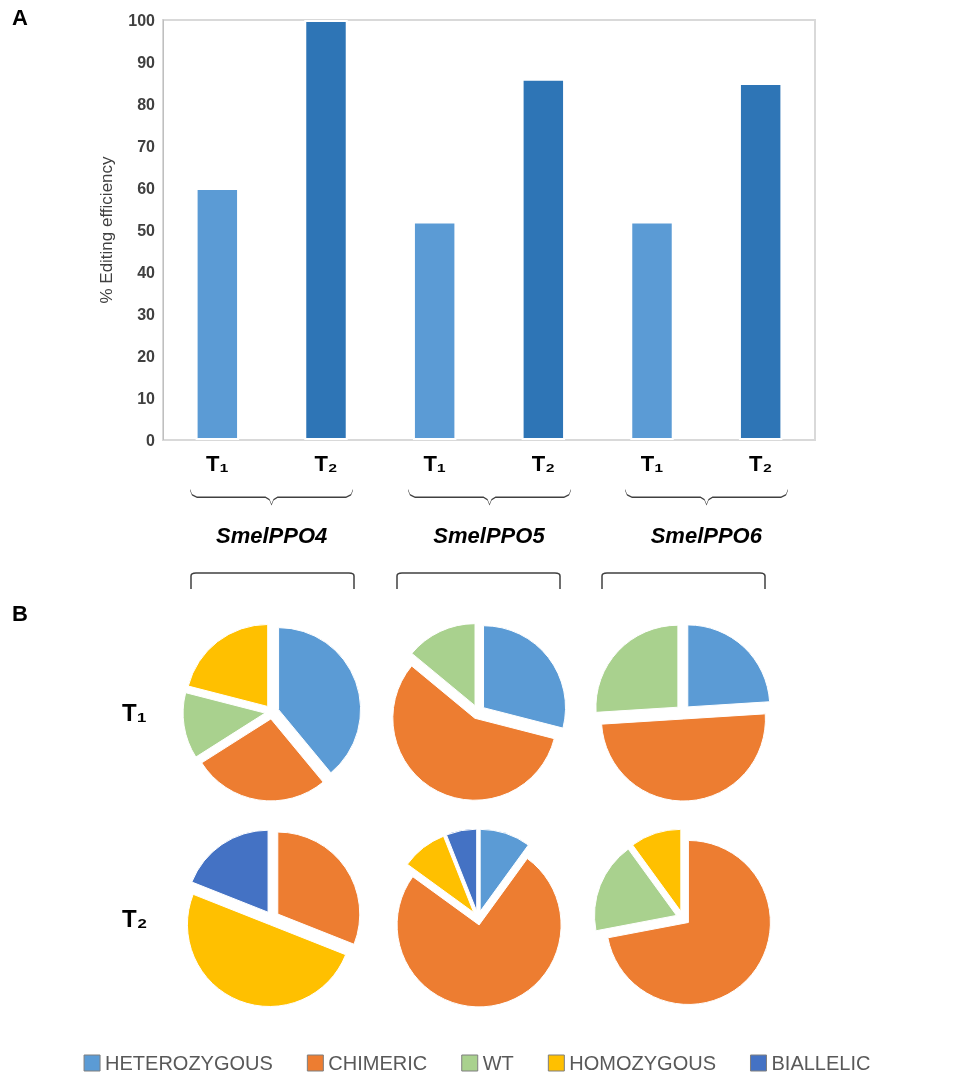 This screenshot has height=1088, width=954. Describe the element at coordinates (106, 229) in the screenshot. I see `y-axis-title: % Editing efficiency` at that location.